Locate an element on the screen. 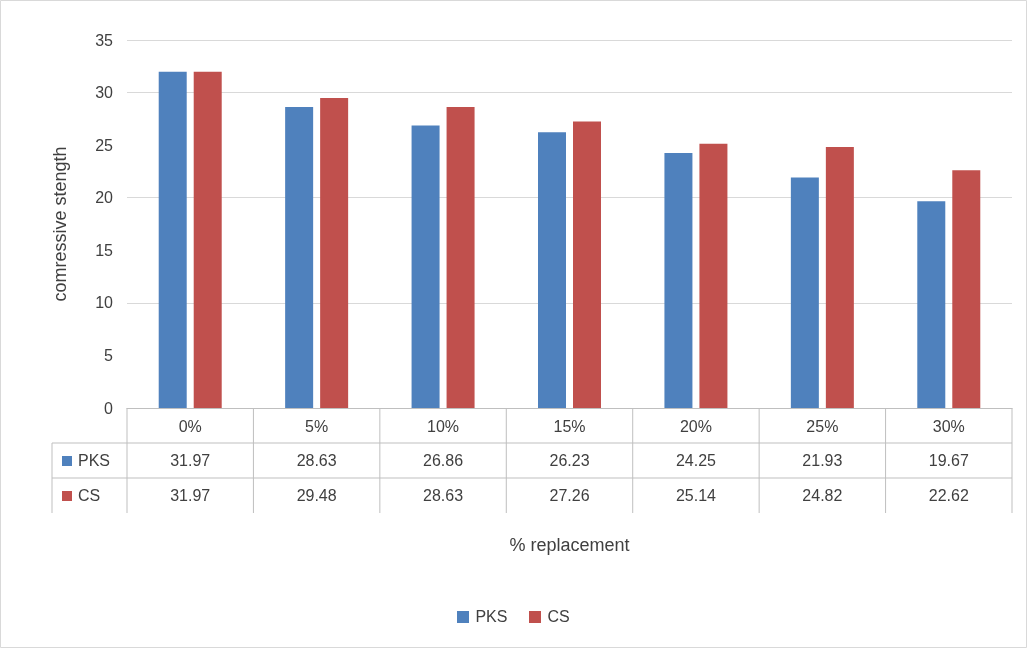  x-tick-label: 0% is located at coordinates (190, 426).